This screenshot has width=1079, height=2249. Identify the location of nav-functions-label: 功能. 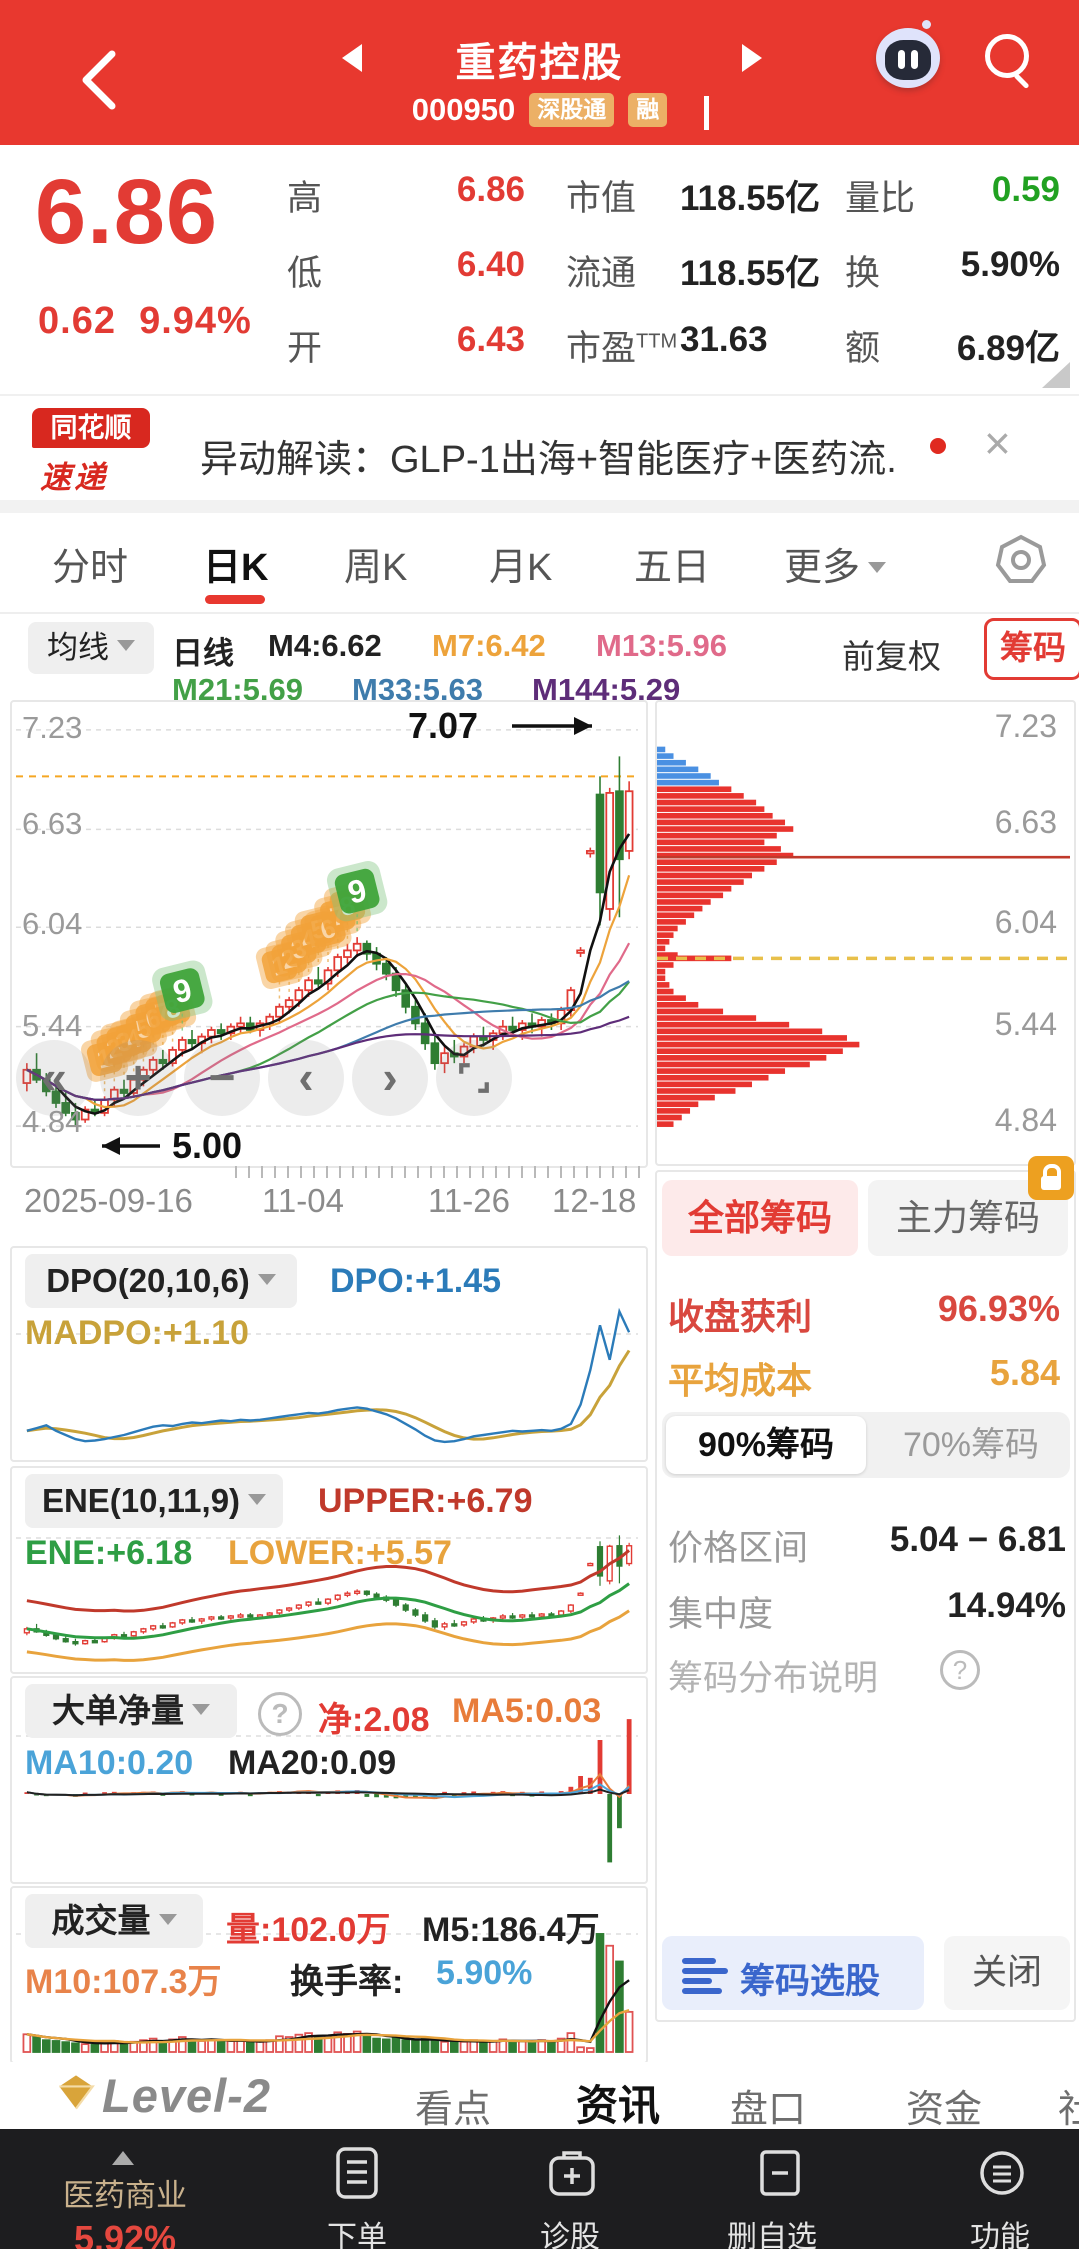
(1000, 2235).